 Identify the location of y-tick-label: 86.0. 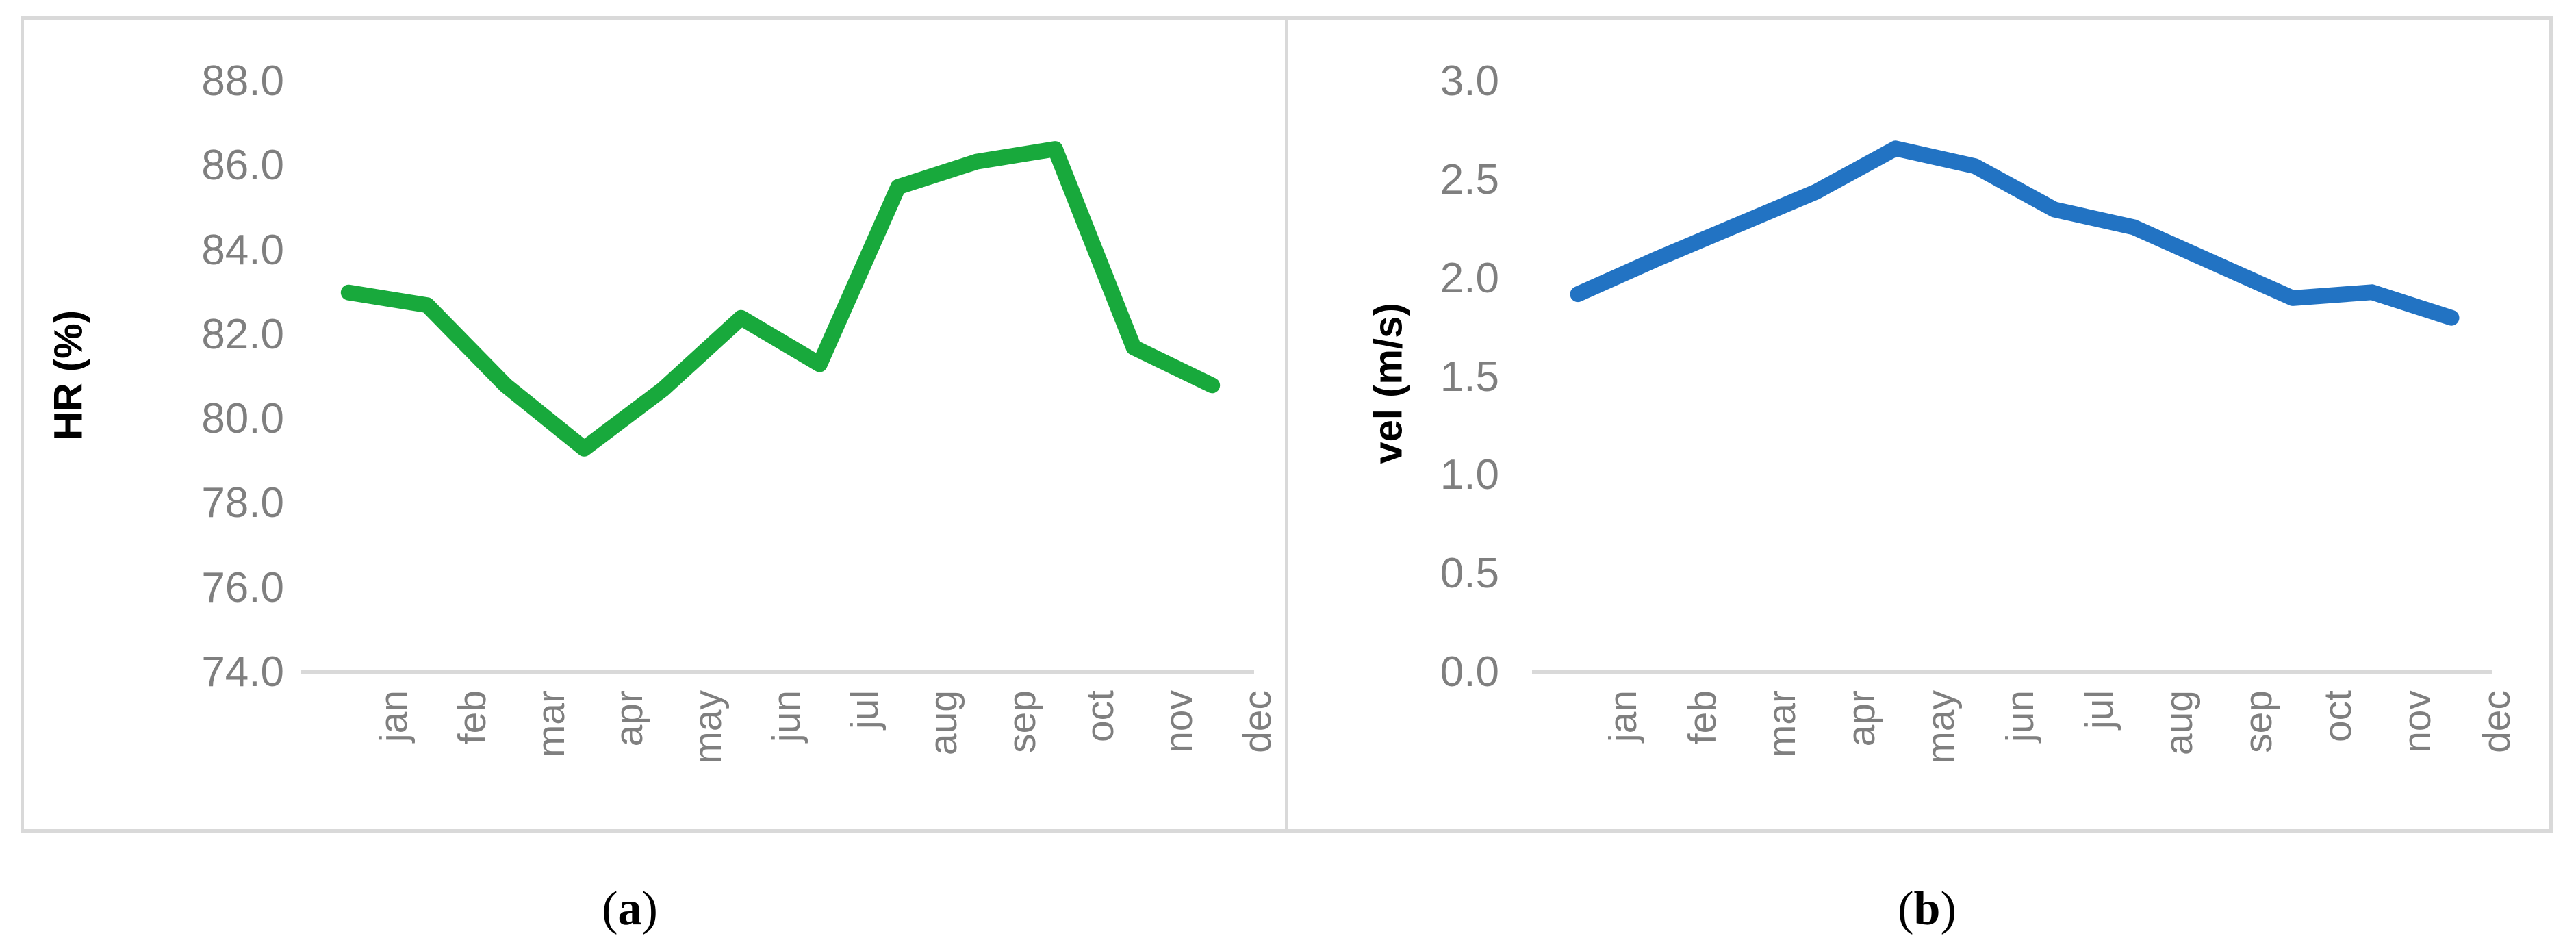
(242, 166).